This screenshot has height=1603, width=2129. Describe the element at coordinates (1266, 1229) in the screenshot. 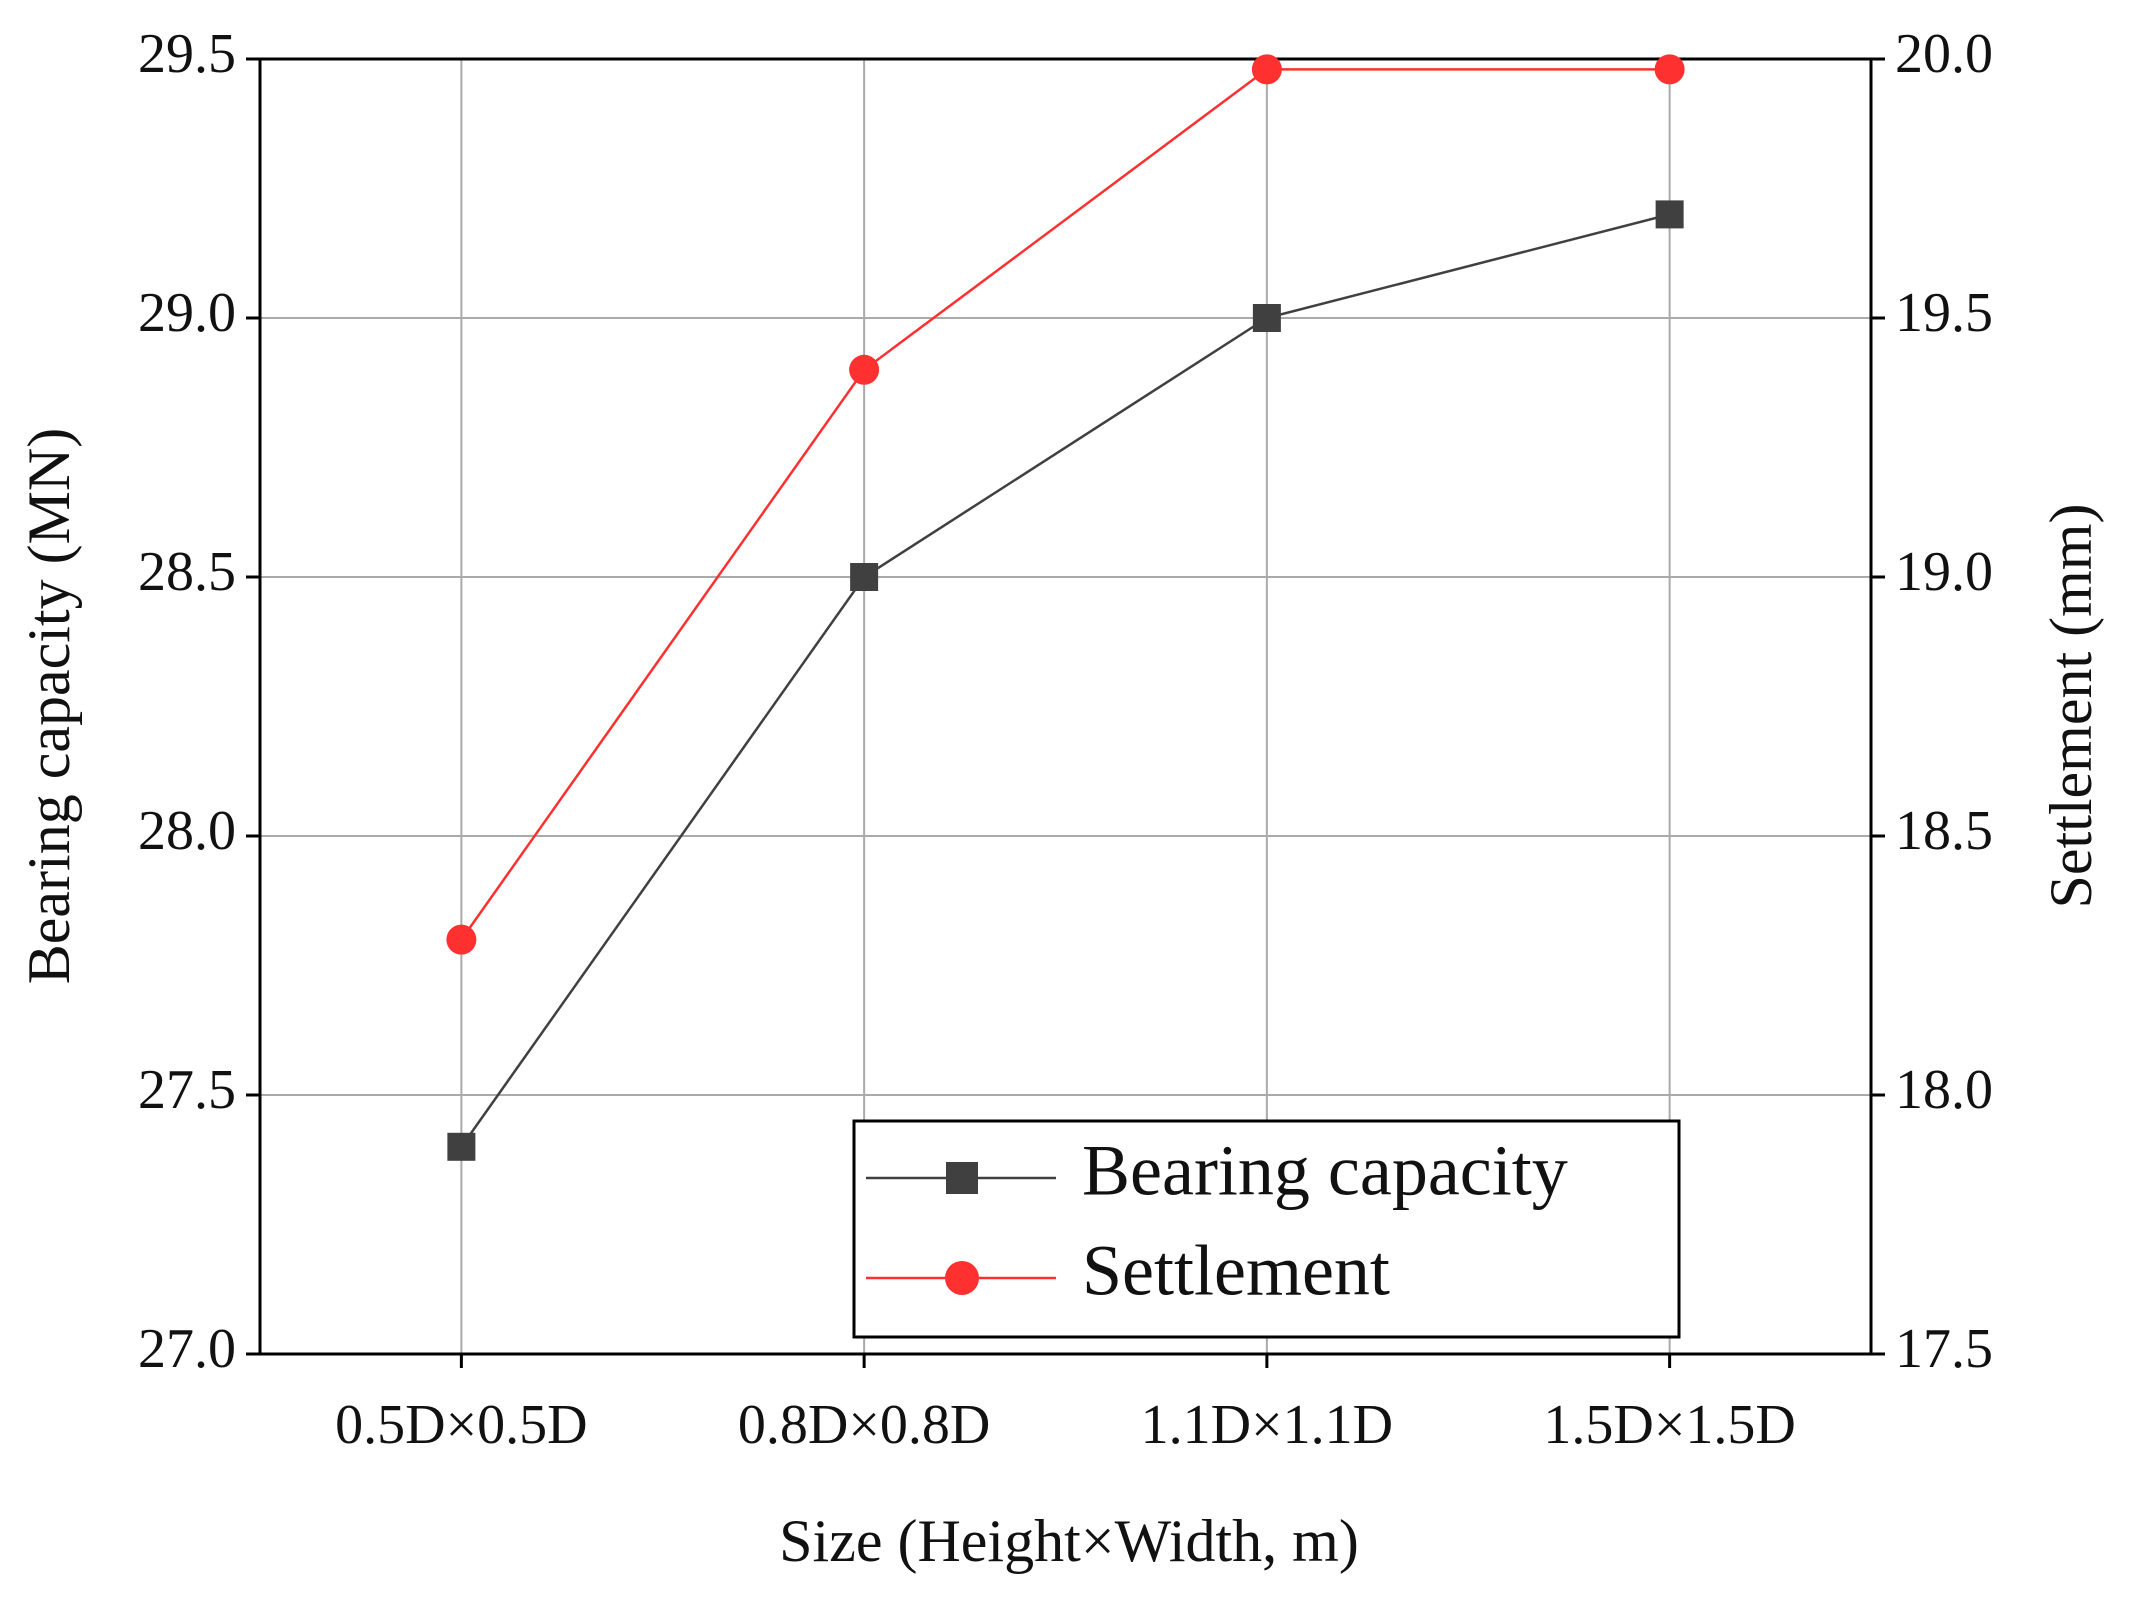

I see `legend-box` at that location.